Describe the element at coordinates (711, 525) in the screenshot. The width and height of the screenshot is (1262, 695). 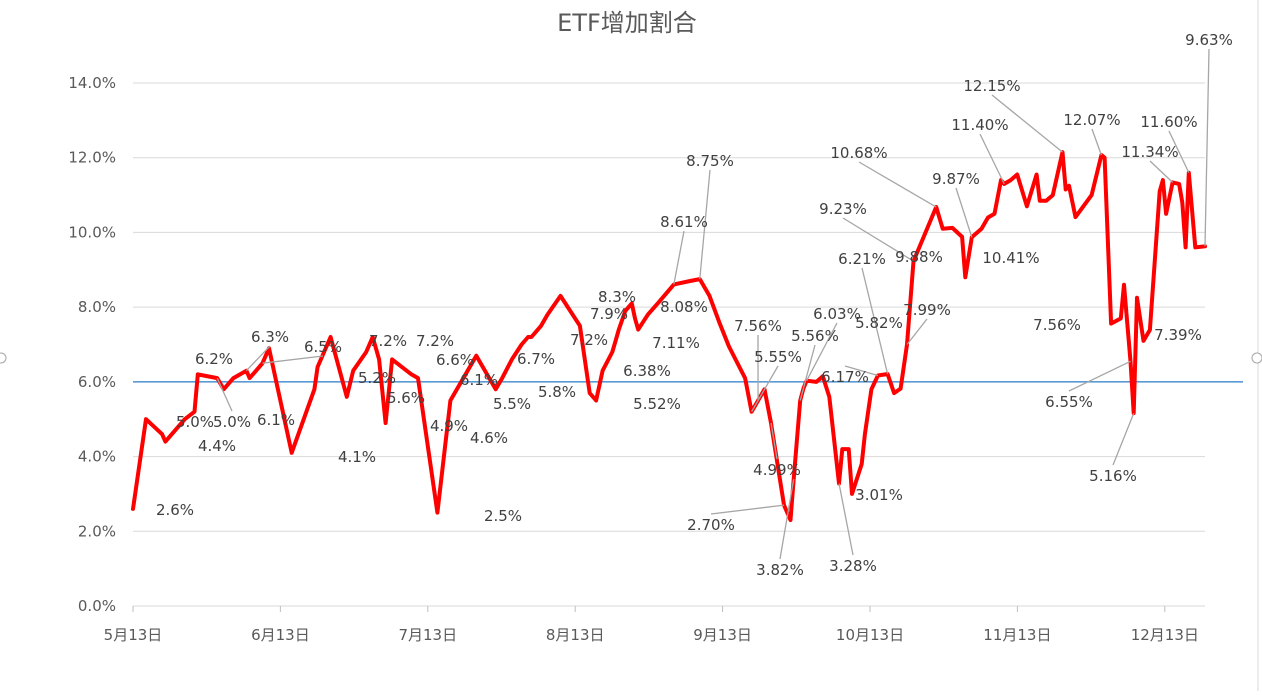
I see `data-label: 2.70%` at that location.